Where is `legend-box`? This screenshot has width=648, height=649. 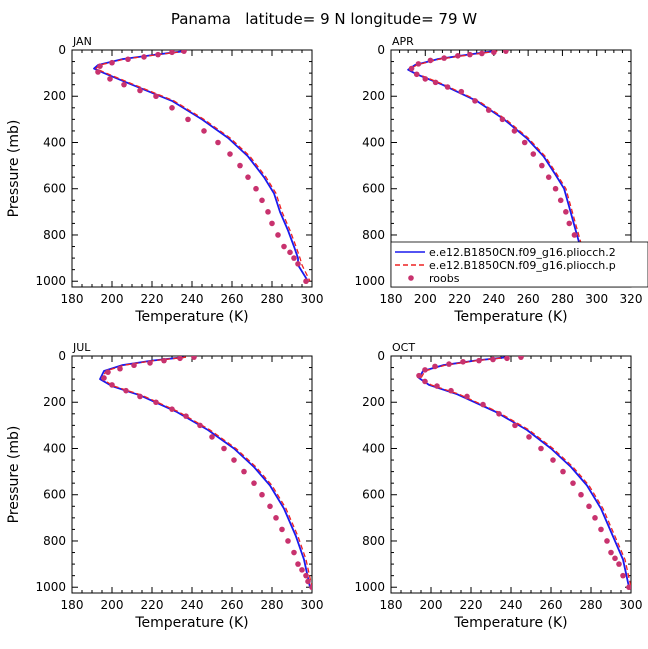
legend-box is located at coordinates (519, 264).